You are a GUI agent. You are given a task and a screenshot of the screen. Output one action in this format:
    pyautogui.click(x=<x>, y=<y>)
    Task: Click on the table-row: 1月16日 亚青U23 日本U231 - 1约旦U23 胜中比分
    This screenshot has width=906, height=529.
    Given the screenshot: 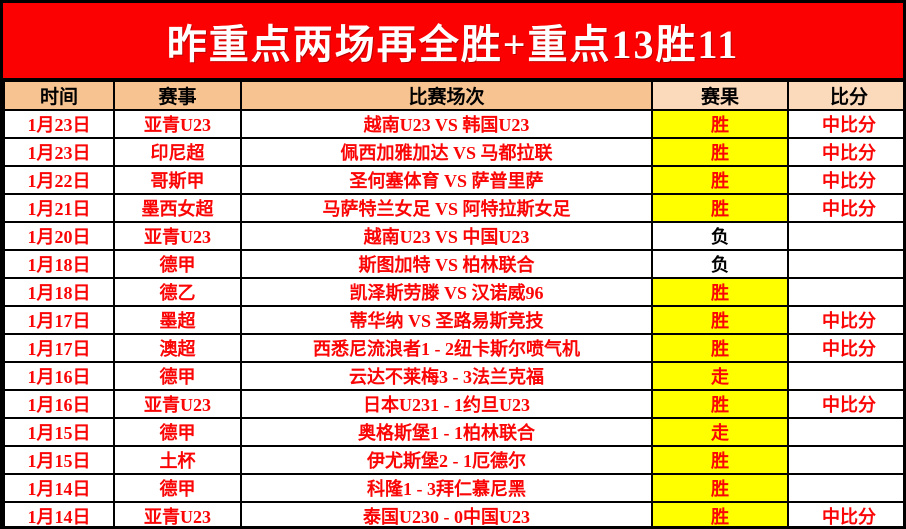 What is the action you would take?
    pyautogui.click(x=453, y=404)
    